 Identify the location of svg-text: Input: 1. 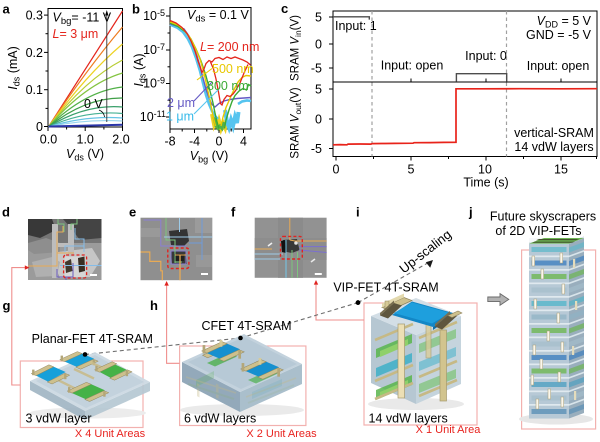
(356, 26).